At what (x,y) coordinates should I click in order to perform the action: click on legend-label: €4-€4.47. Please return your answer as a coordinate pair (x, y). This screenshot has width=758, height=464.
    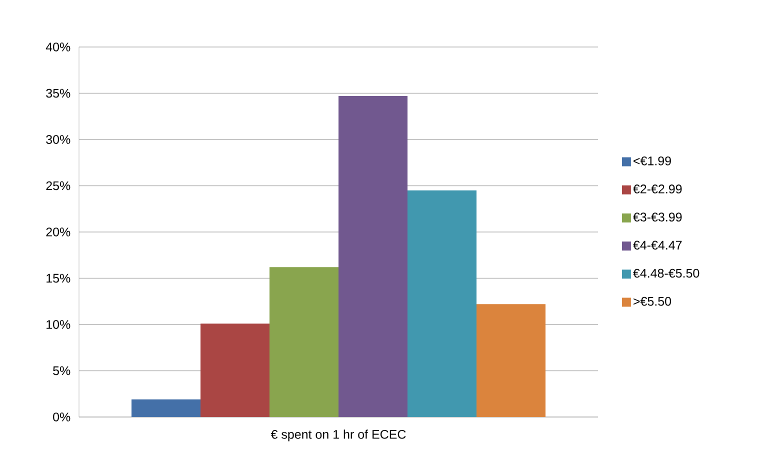
    Looking at the image, I should click on (657, 245).